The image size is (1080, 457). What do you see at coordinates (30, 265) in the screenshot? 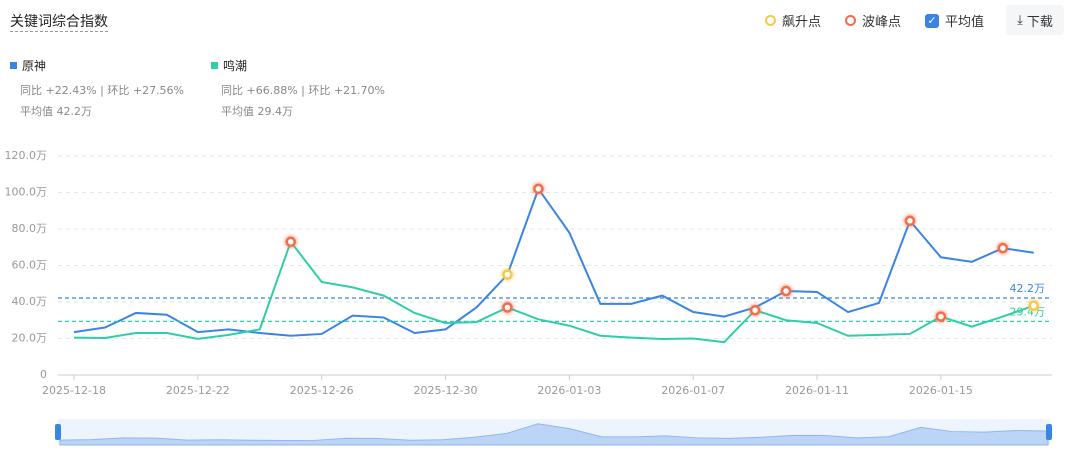
I see `y-tick-label: 60.0万` at bounding box center [30, 265].